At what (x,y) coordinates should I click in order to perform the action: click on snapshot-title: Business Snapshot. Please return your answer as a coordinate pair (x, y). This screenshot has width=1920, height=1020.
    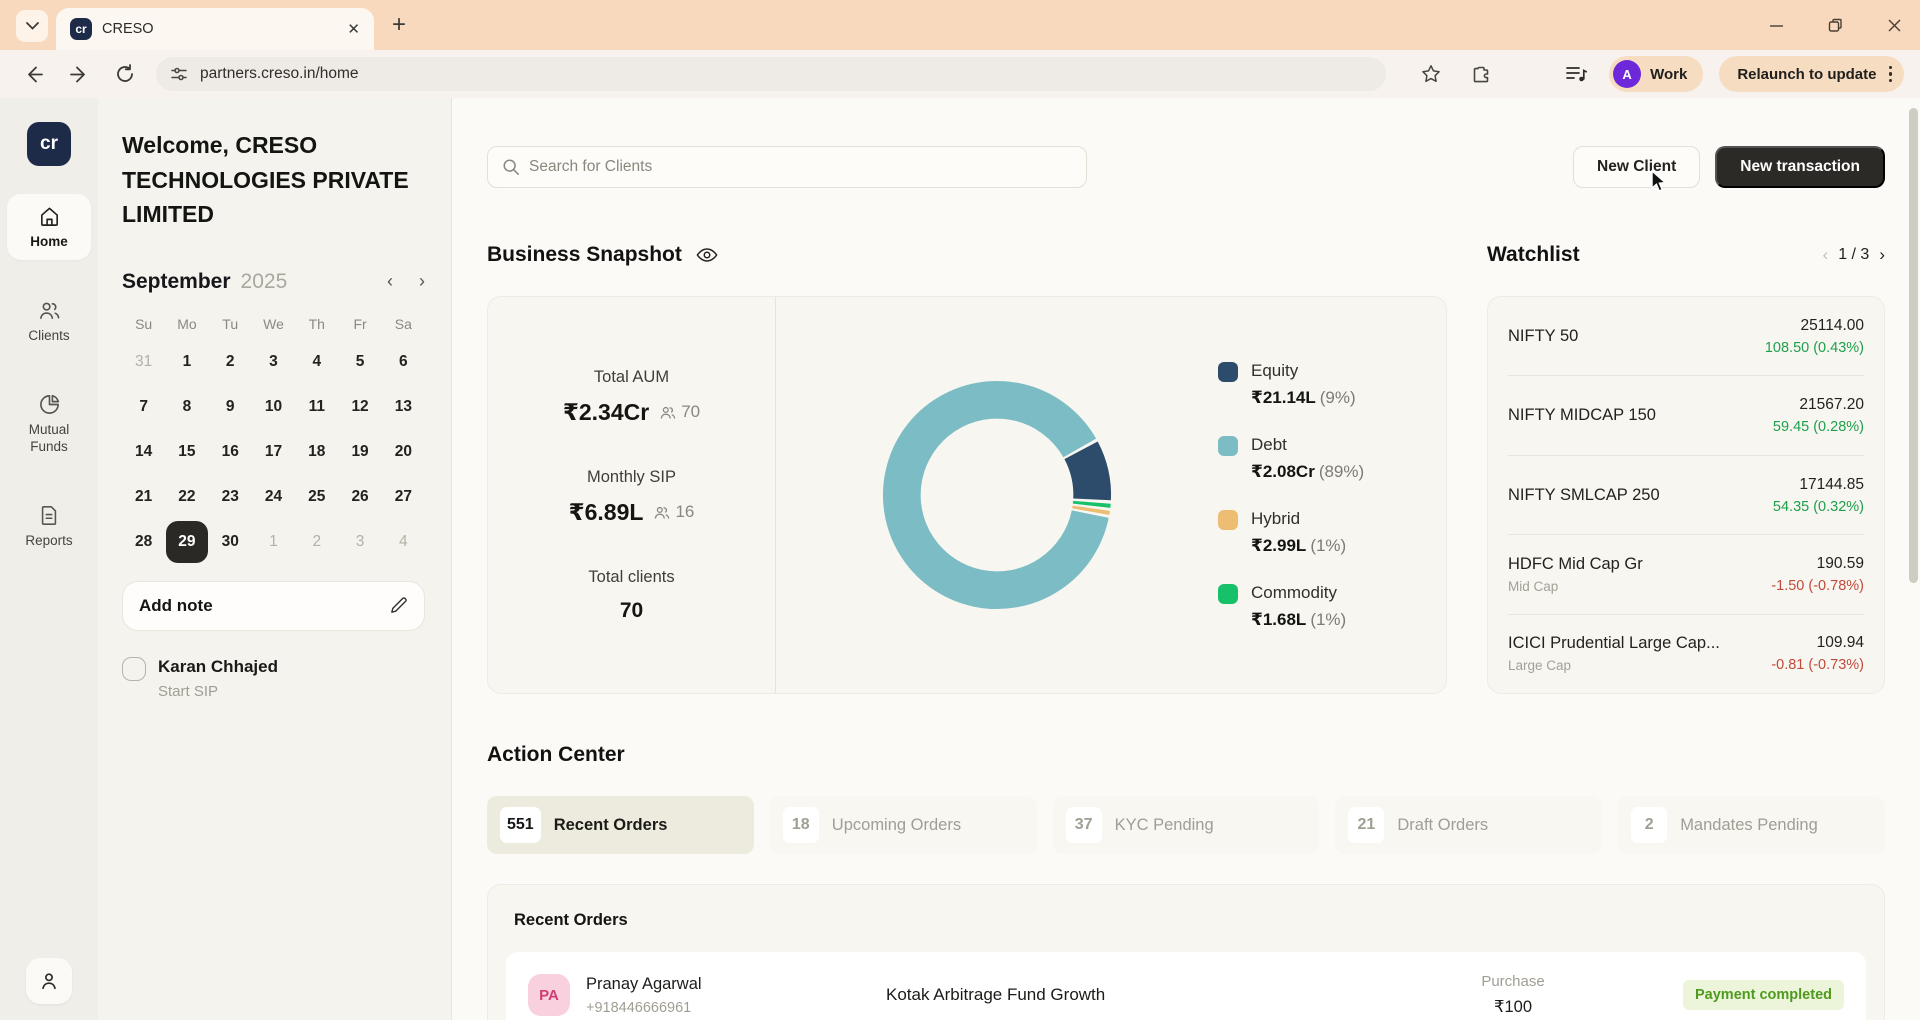
    Looking at the image, I should click on (584, 254).